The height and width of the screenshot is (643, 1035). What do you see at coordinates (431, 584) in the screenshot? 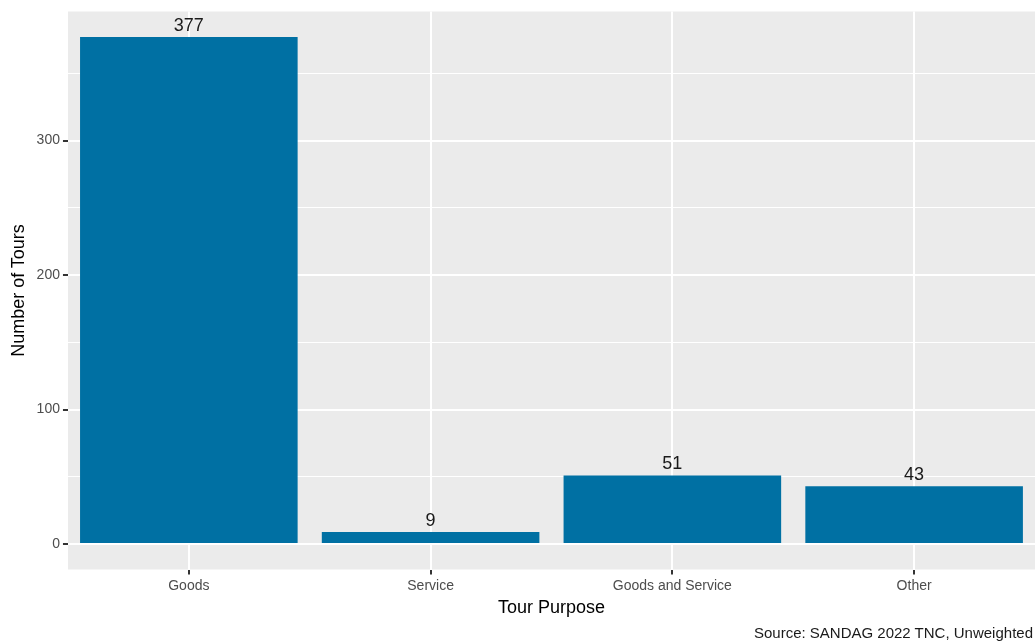
I see `x-tick-label: Service` at bounding box center [431, 584].